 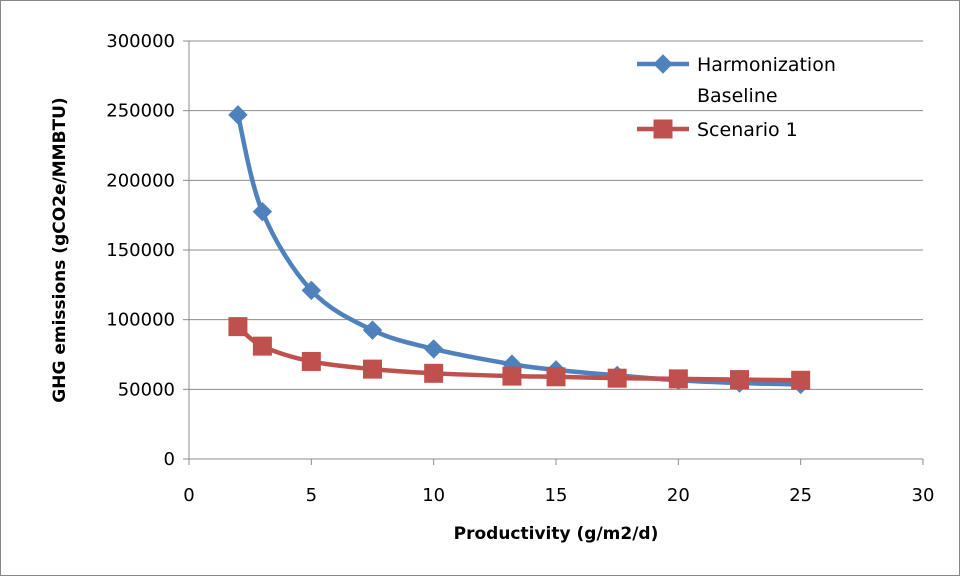 I want to click on x-tick-label: 25, so click(x=800, y=495).